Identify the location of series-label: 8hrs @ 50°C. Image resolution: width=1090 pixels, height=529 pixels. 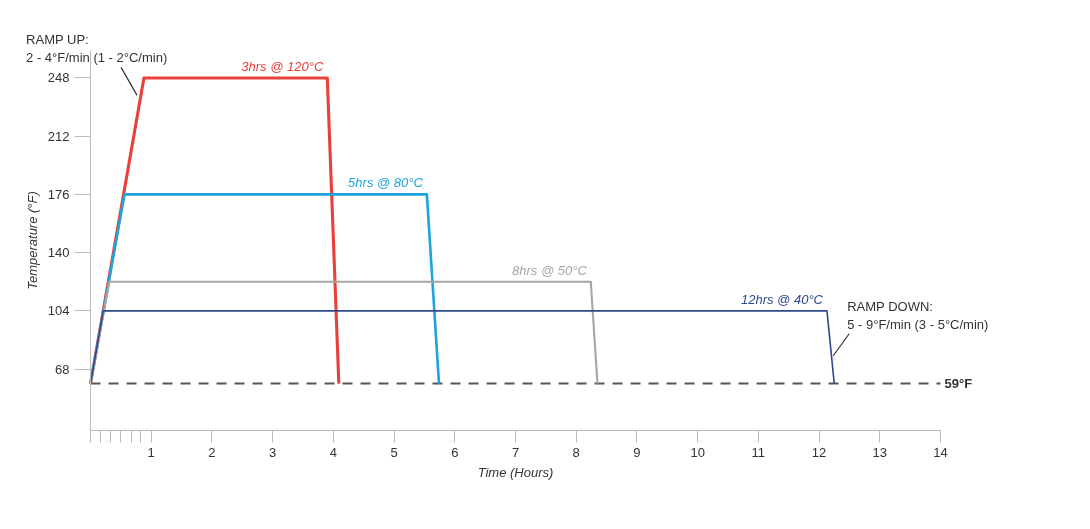
(550, 270).